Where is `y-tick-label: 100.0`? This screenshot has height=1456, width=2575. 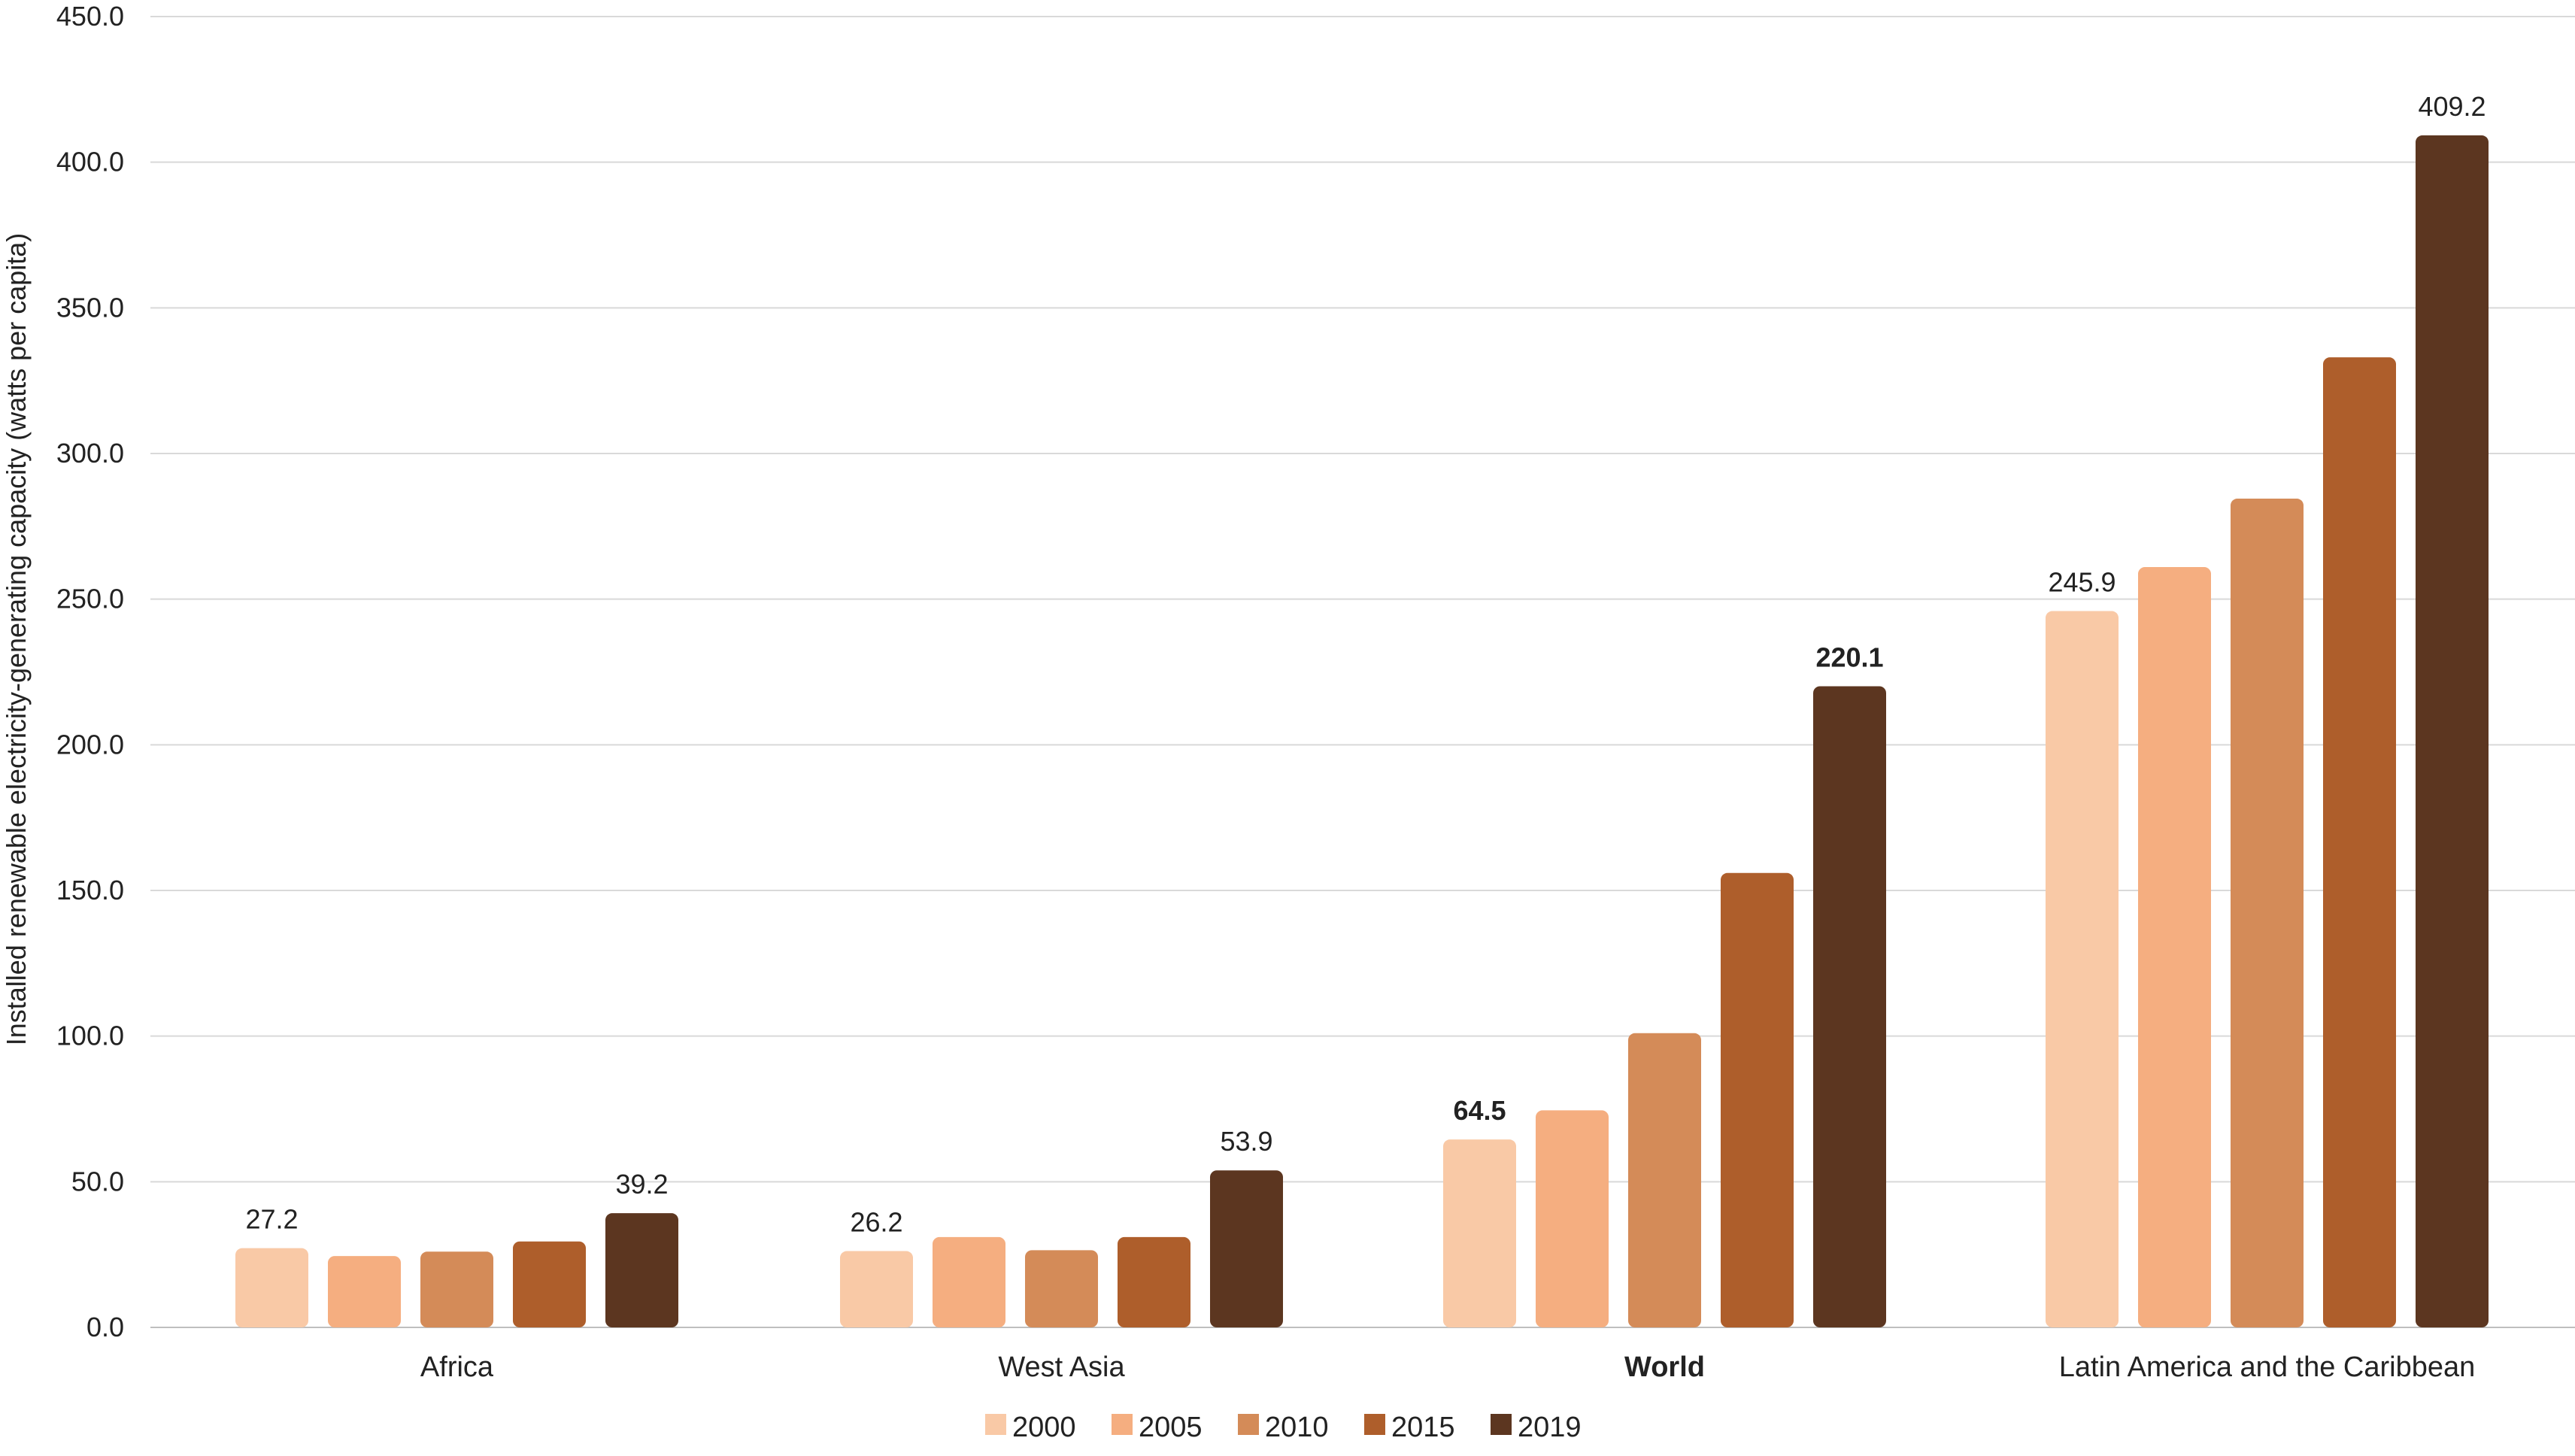 y-tick-label: 100.0 is located at coordinates (90, 1036).